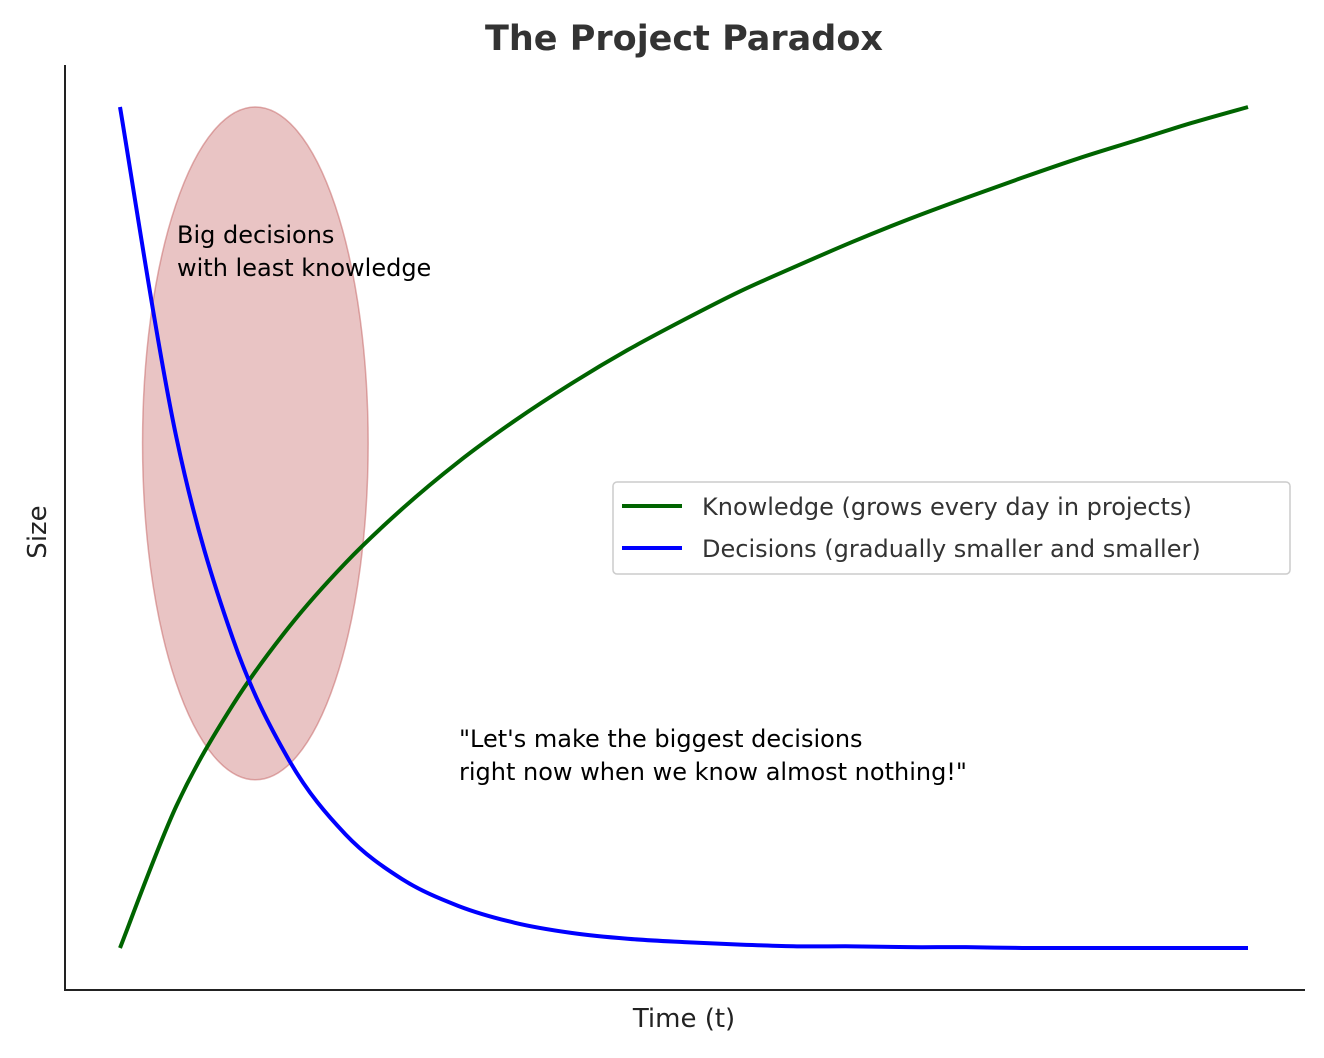 This screenshot has width=1324, height=1058. I want to click on annotation-line: with least knowledge, so click(304, 268).